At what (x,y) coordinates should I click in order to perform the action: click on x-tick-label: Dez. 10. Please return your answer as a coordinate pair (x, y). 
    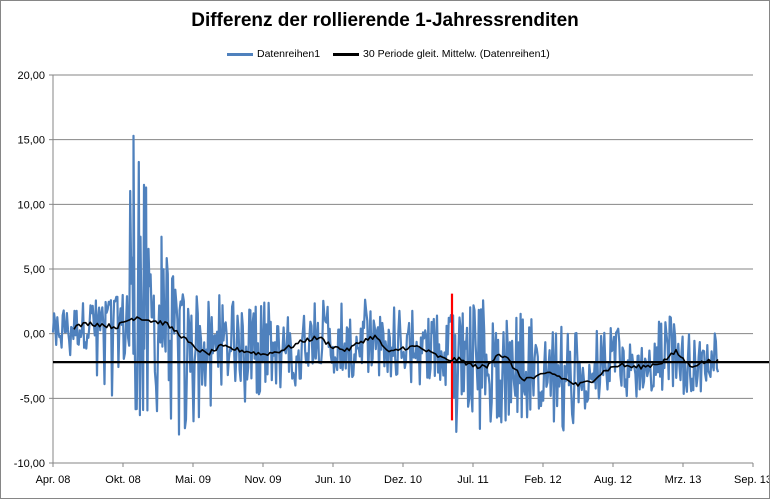
    Looking at the image, I should click on (403, 480).